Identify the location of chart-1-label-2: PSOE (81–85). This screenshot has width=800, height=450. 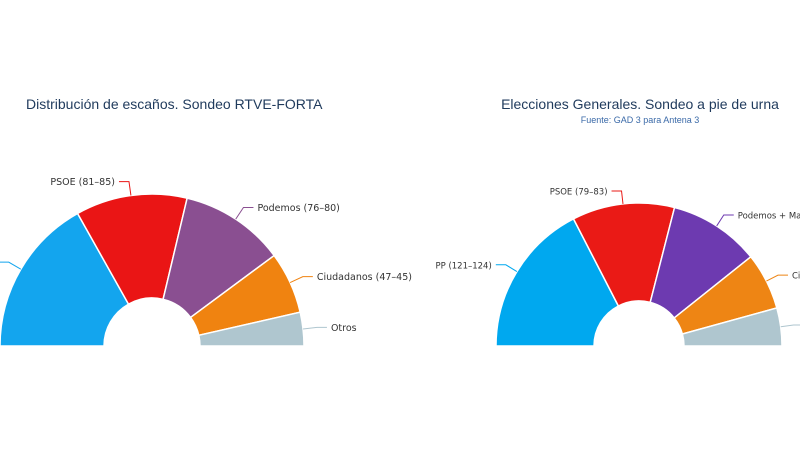
(82, 182).